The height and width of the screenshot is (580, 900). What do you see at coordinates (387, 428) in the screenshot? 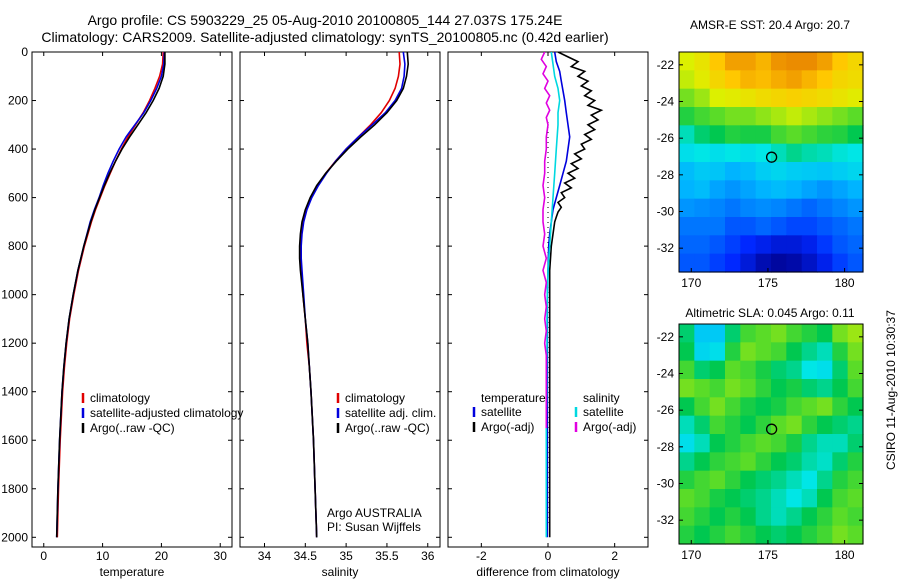
I see `salinity-legend-entry: Argo(..raw -QC)` at bounding box center [387, 428].